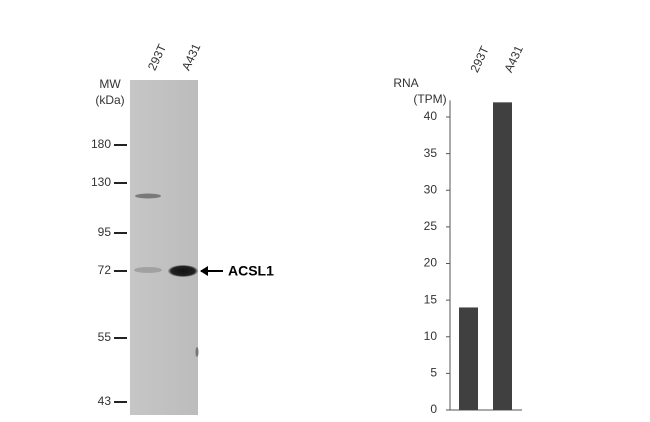  I want to click on mw-marker: 180, so click(101, 144).